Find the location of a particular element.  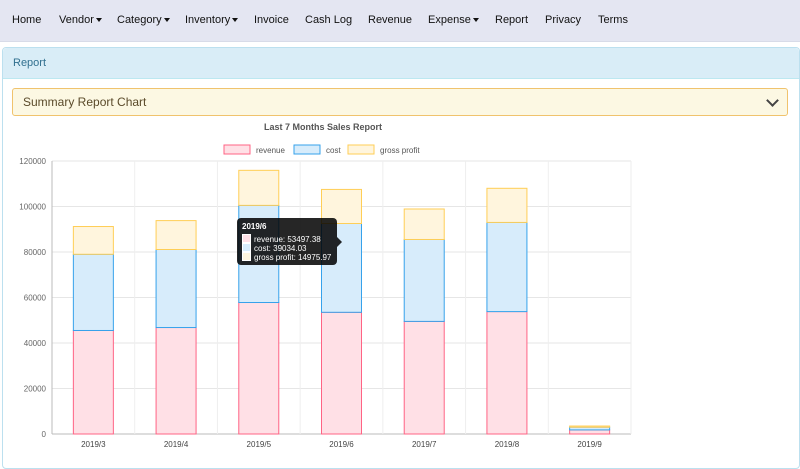

chart-title: Last 7 Months Sales Report is located at coordinates (323, 127).